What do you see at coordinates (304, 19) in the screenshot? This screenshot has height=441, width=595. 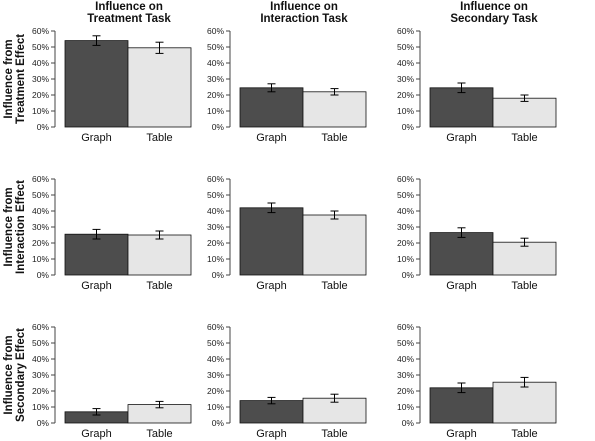 I see `column-title: Interaction Task` at bounding box center [304, 19].